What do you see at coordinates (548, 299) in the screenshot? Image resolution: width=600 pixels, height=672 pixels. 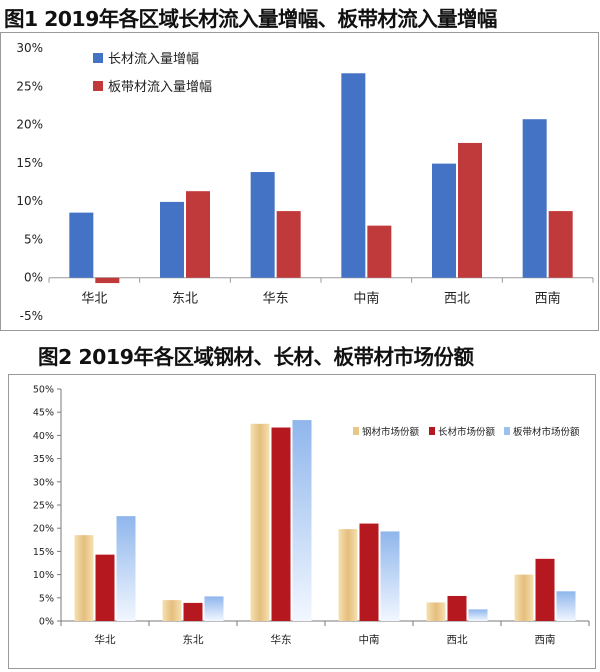 I see `chart1-category-label: 西南` at bounding box center [548, 299].